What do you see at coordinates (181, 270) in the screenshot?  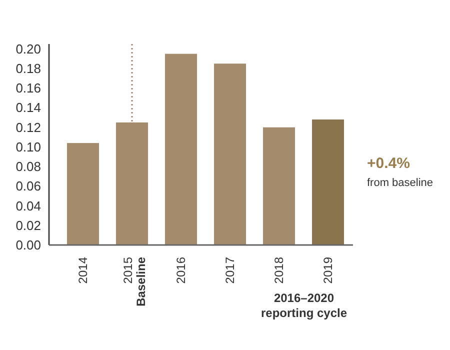 I see `x-tick-label: 2016` at bounding box center [181, 270].